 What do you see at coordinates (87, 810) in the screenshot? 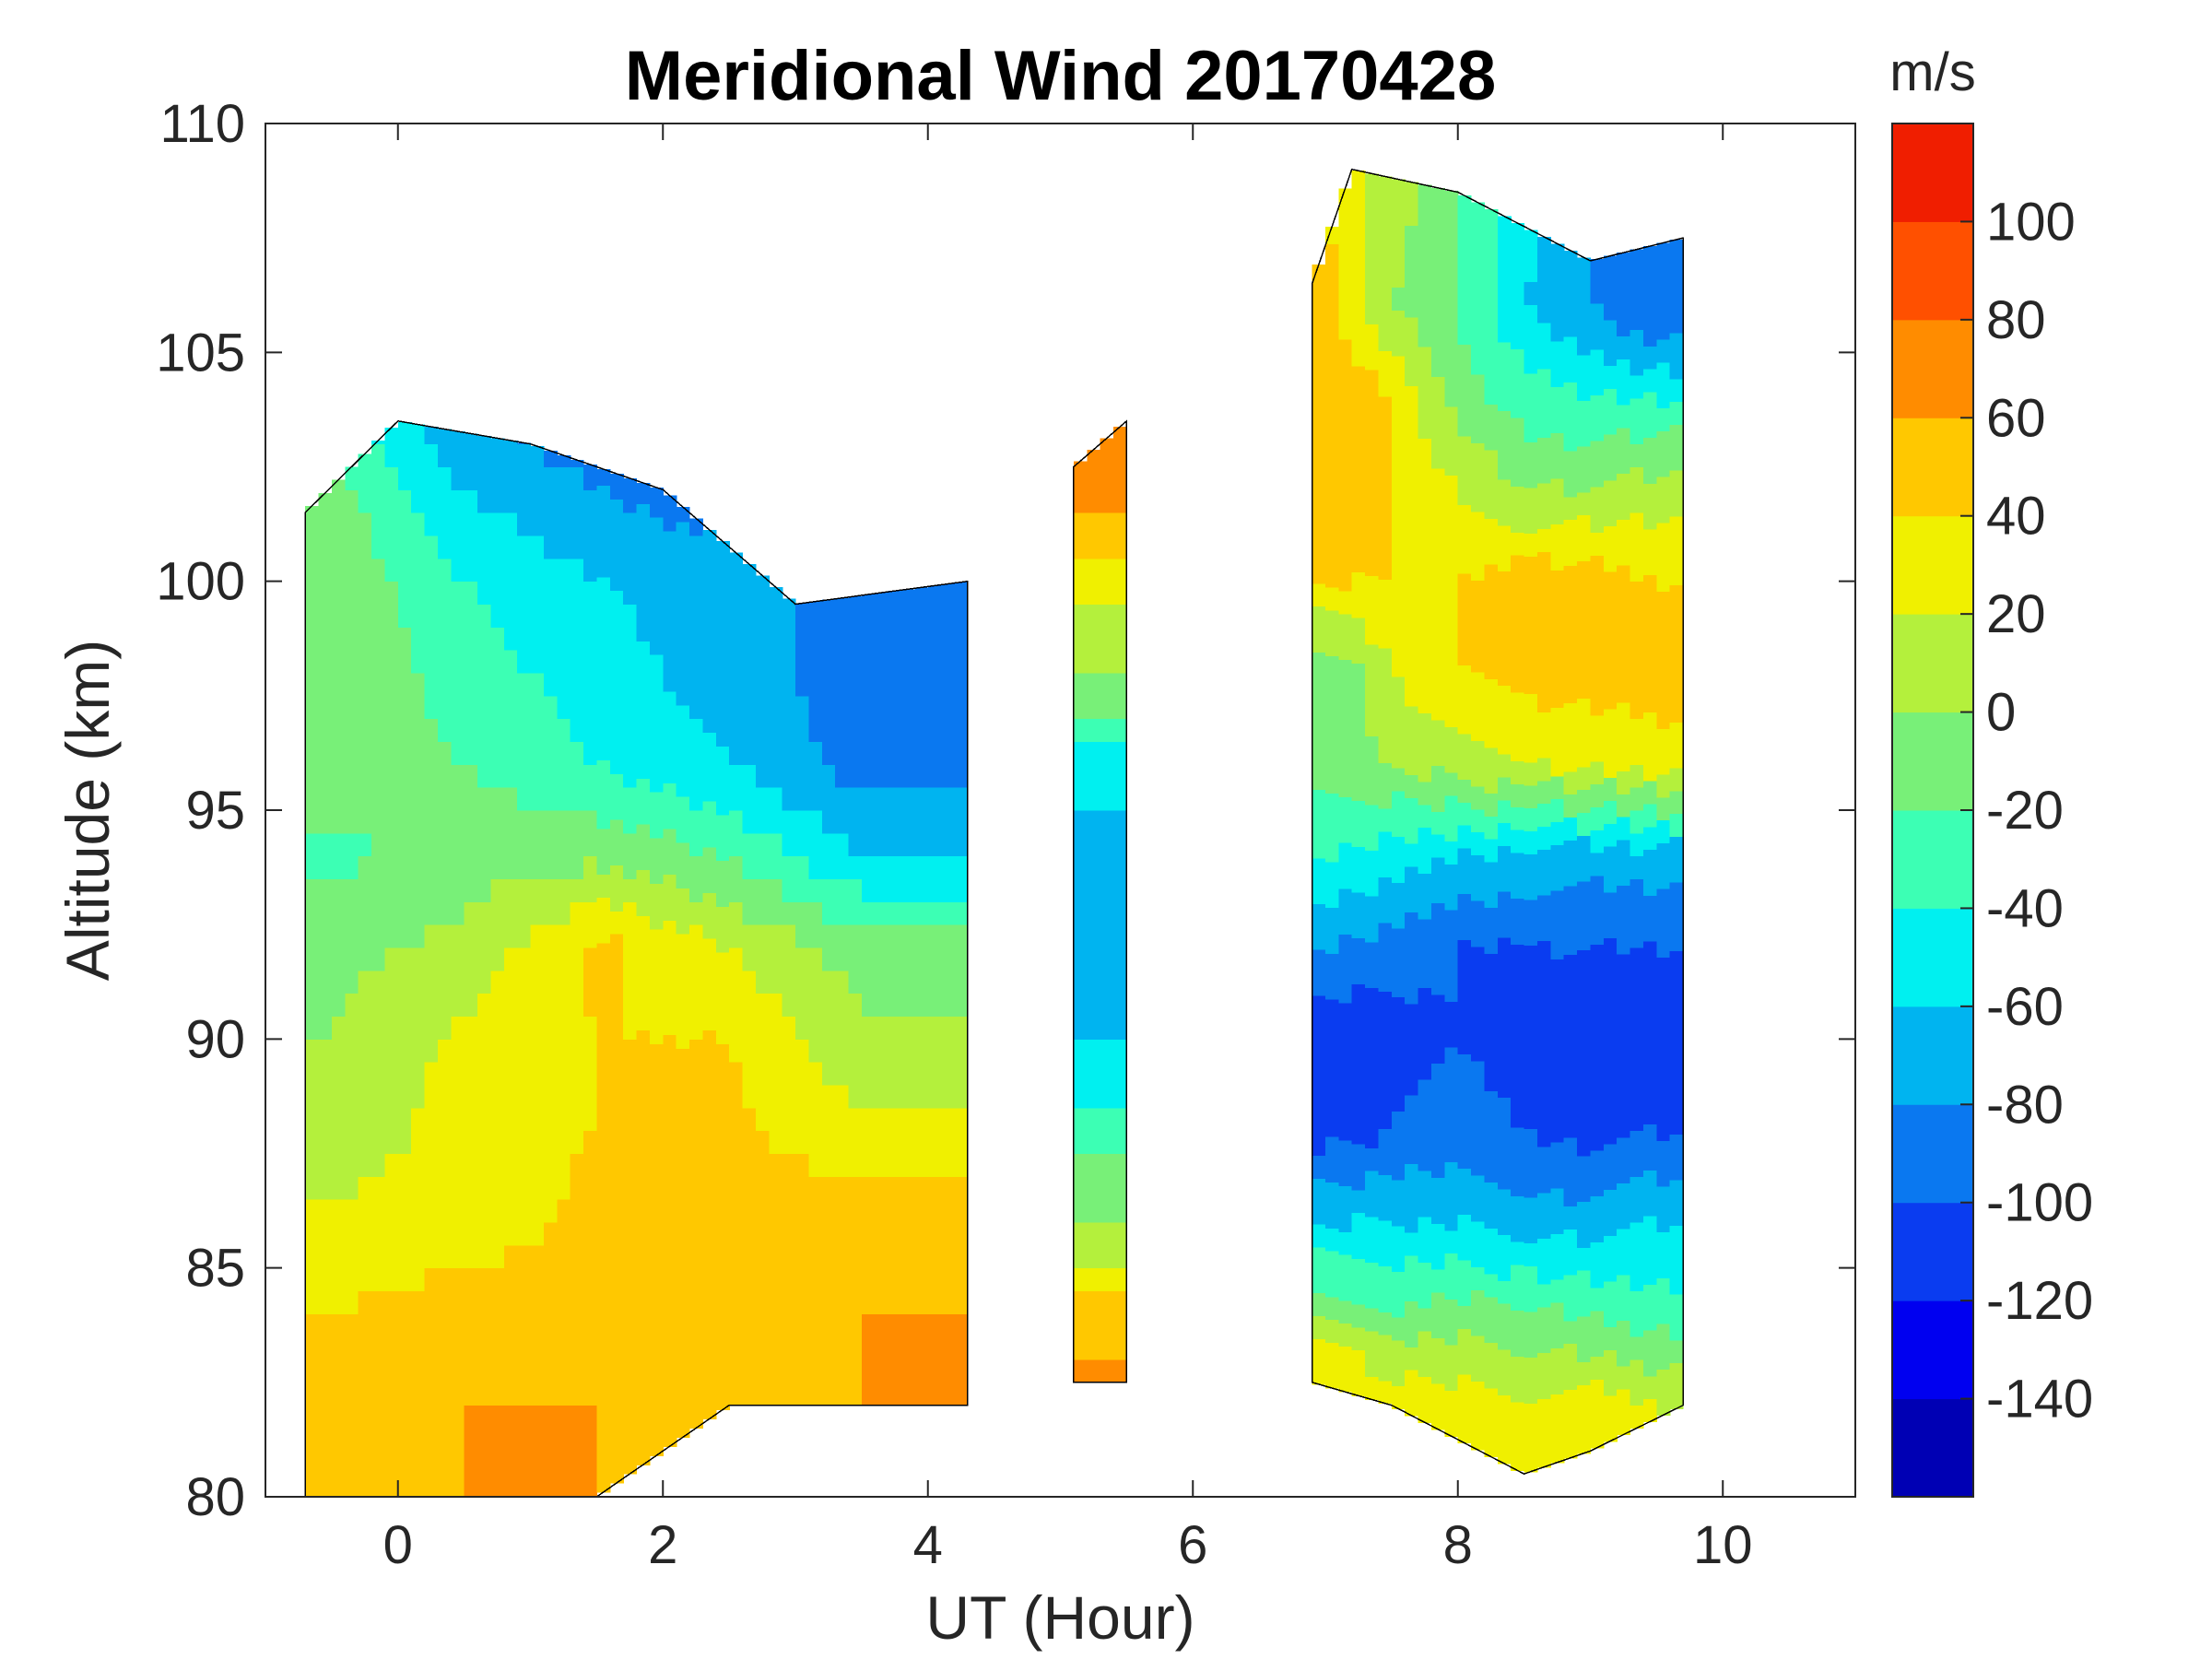
I see `y-axis-label: Altitude (km)` at bounding box center [87, 810].